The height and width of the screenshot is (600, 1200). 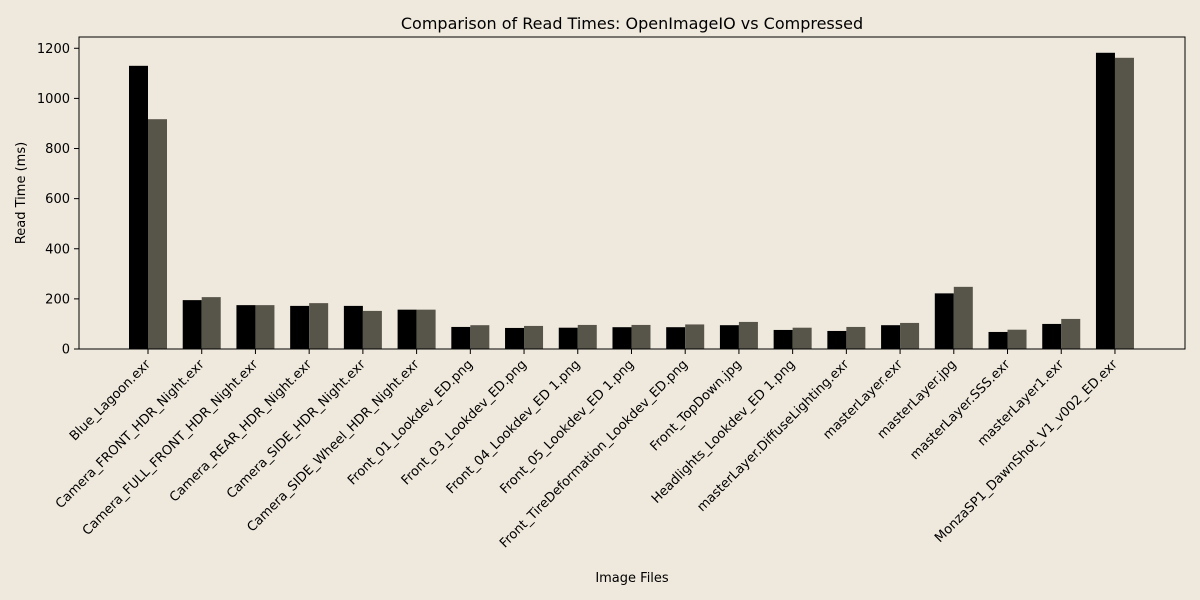 I want to click on y-axis-label: Read Time (ms), so click(x=21, y=193).